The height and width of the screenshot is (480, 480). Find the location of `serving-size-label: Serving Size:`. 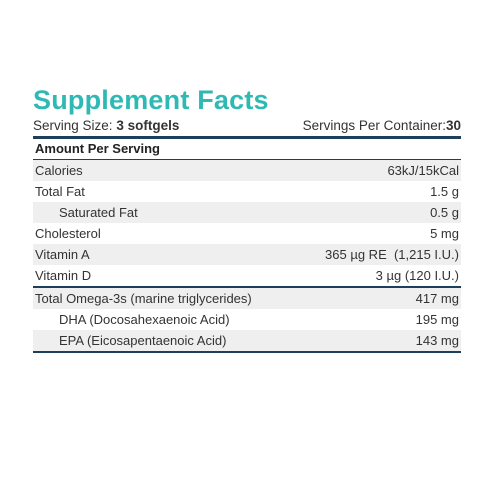

serving-size-label: Serving Size: is located at coordinates (73, 125).